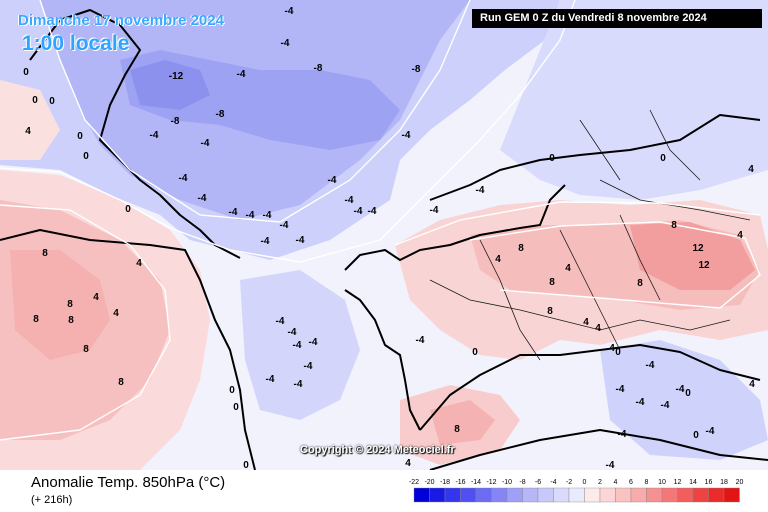  Describe the element at coordinates (491, 482) in the screenshot. I see `legend-tick-label: -12` at that location.